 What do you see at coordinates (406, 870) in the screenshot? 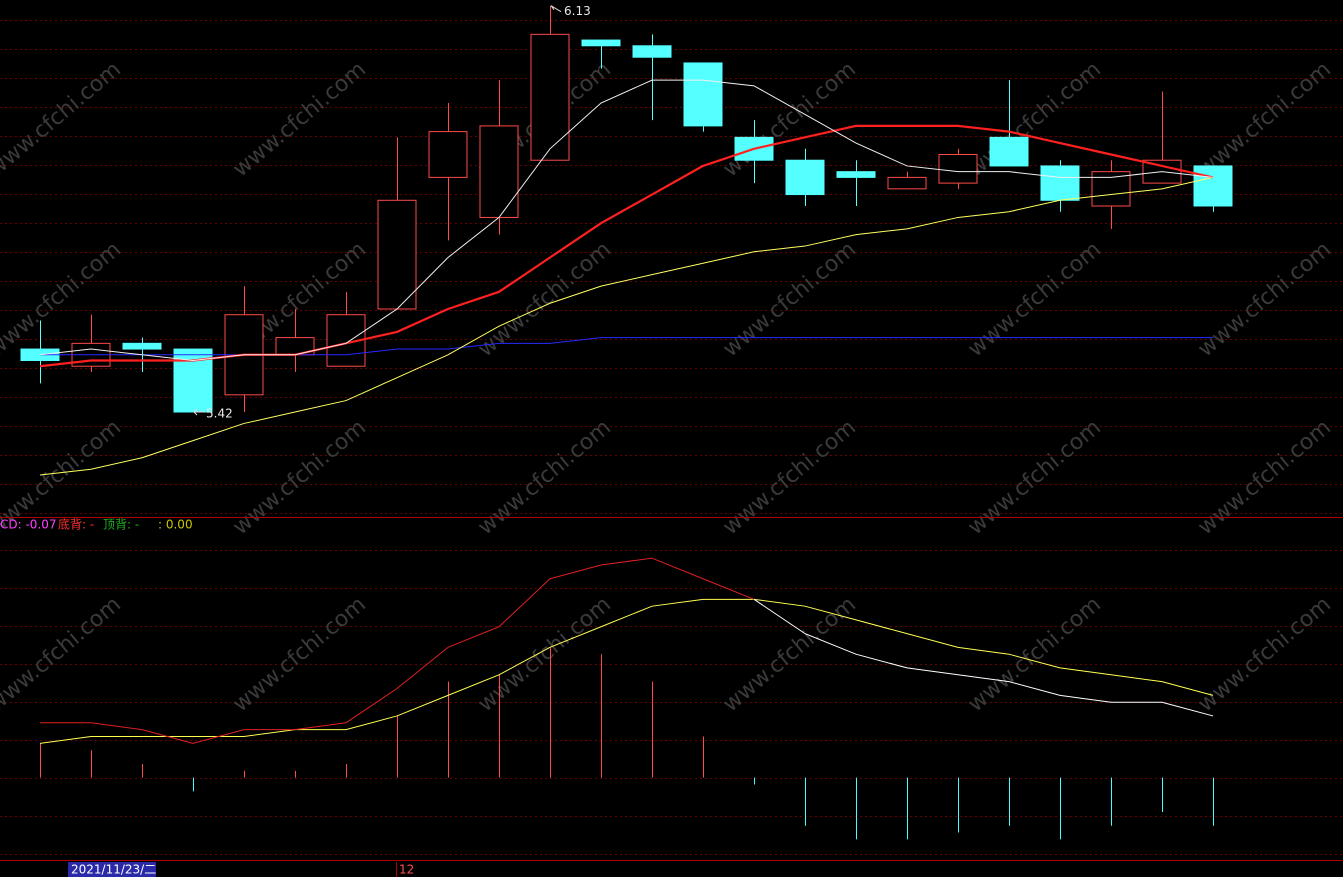
I see `month-label: 12` at bounding box center [406, 870].